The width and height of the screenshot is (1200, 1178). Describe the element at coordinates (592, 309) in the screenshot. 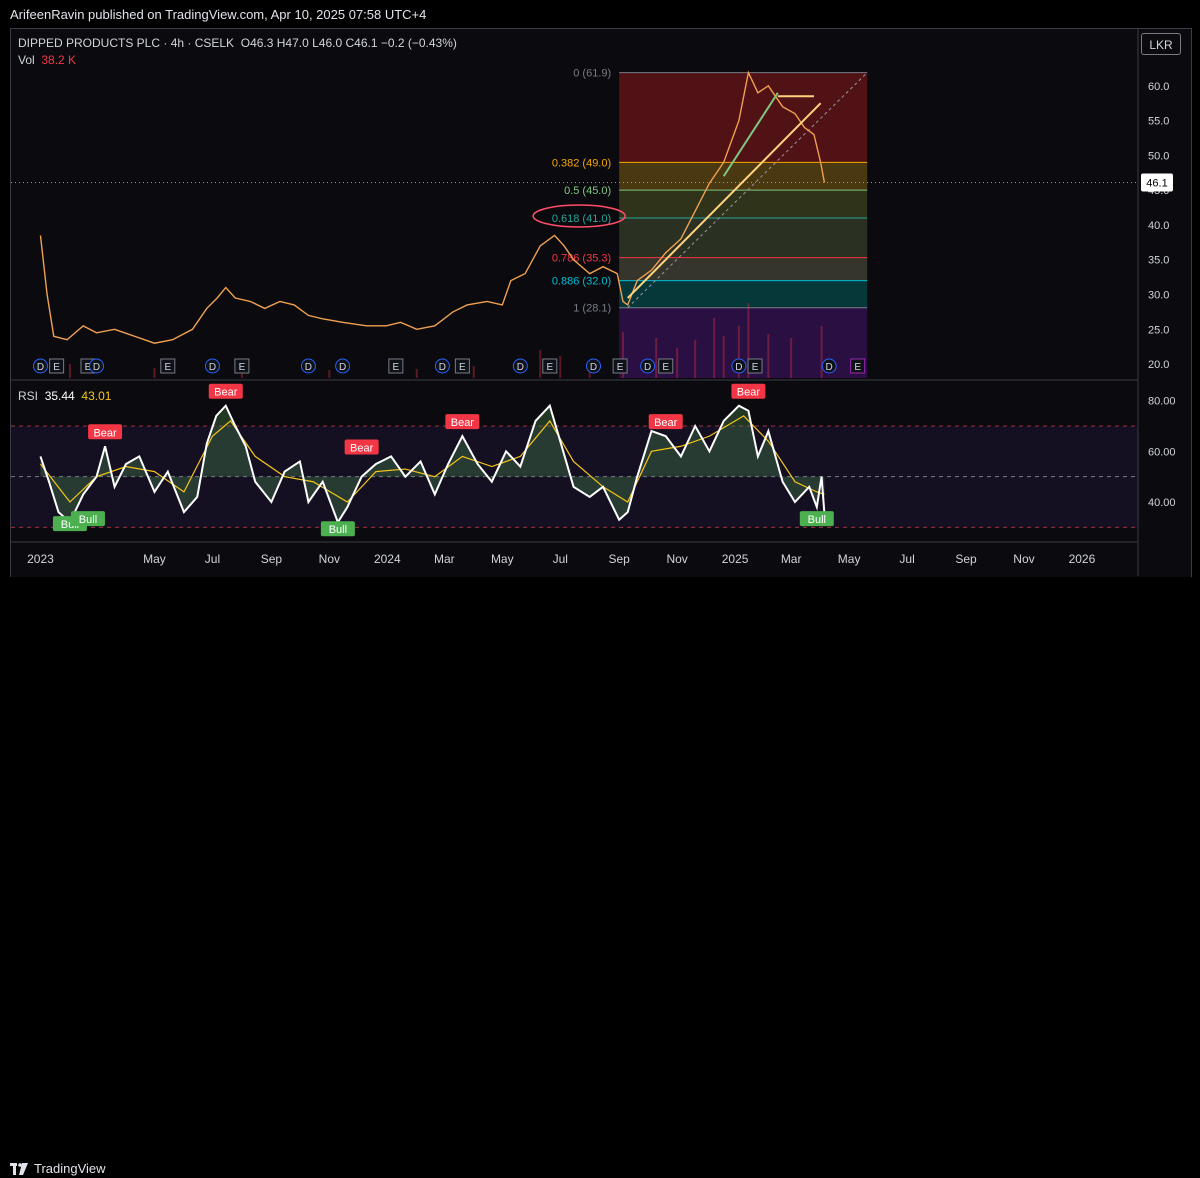

I see `fib-level-label: 1 (28.1)` at that location.